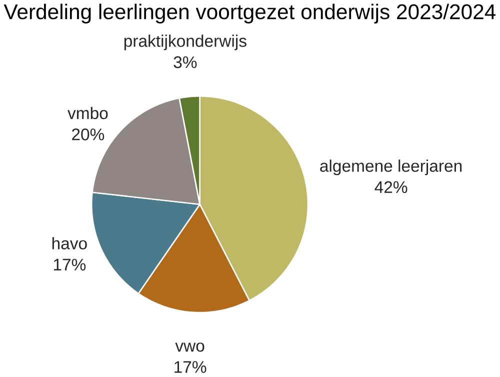 This screenshot has width=500, height=377. Describe the element at coordinates (391, 168) in the screenshot. I see `slice-label: algemene leerjaren` at that location.